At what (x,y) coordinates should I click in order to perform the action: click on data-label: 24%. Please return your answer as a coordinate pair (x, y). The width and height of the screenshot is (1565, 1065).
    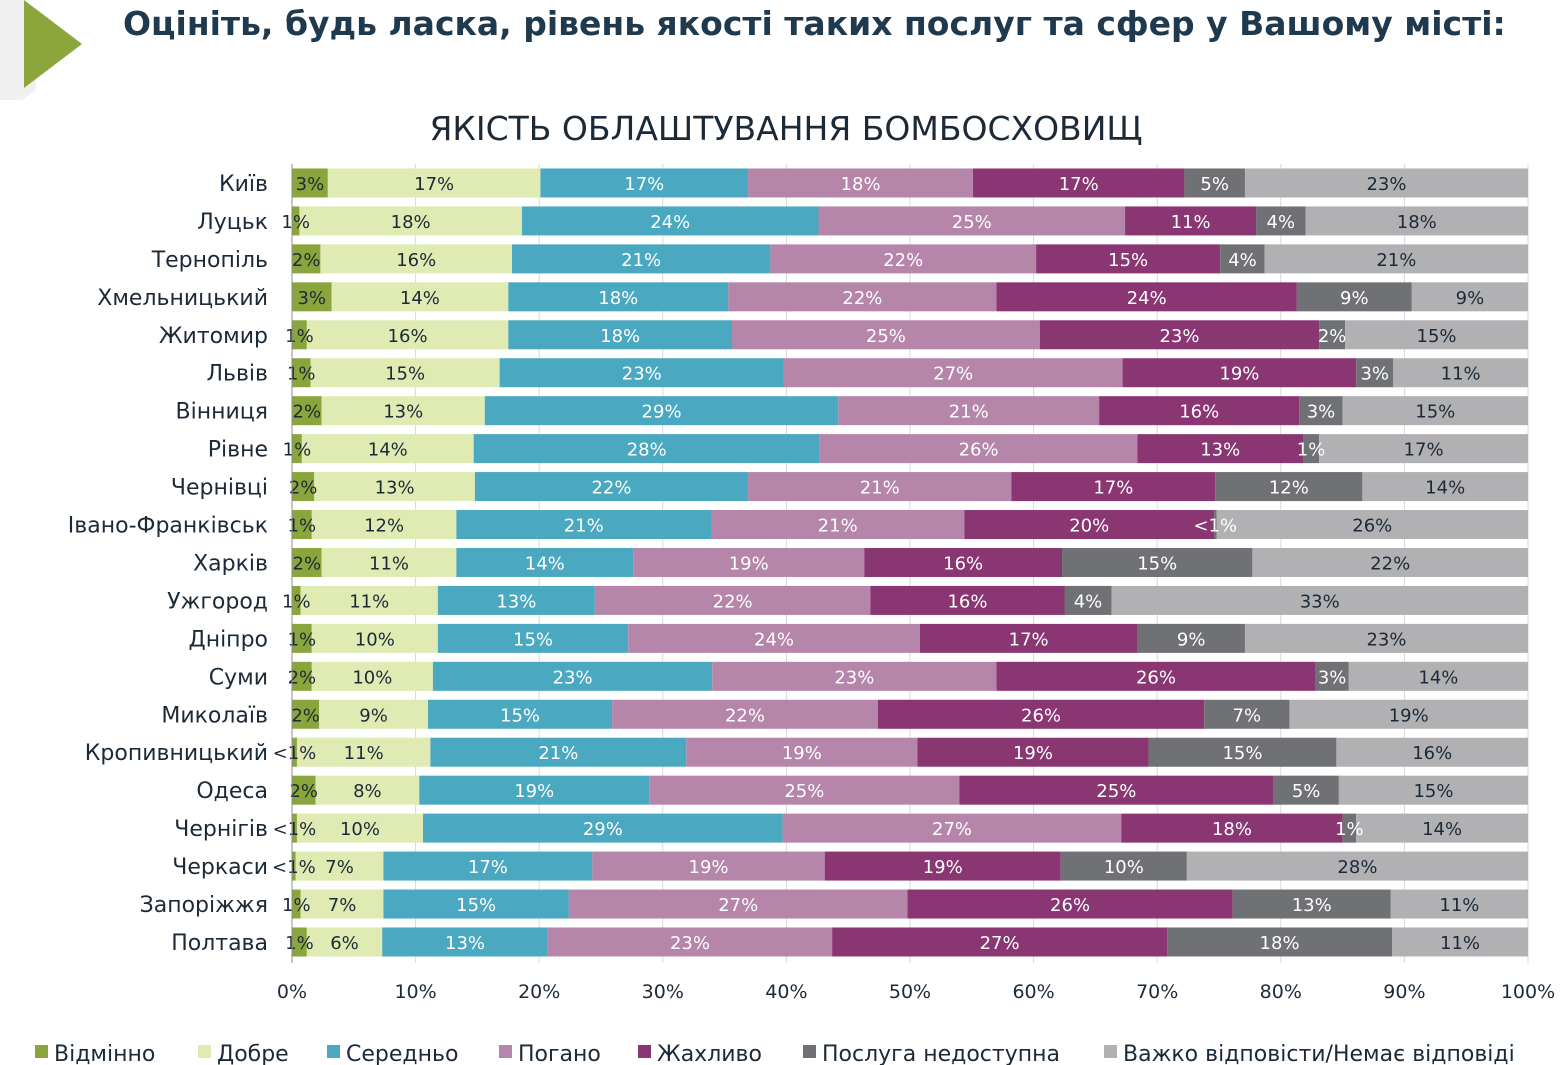
    Looking at the image, I should click on (1147, 298).